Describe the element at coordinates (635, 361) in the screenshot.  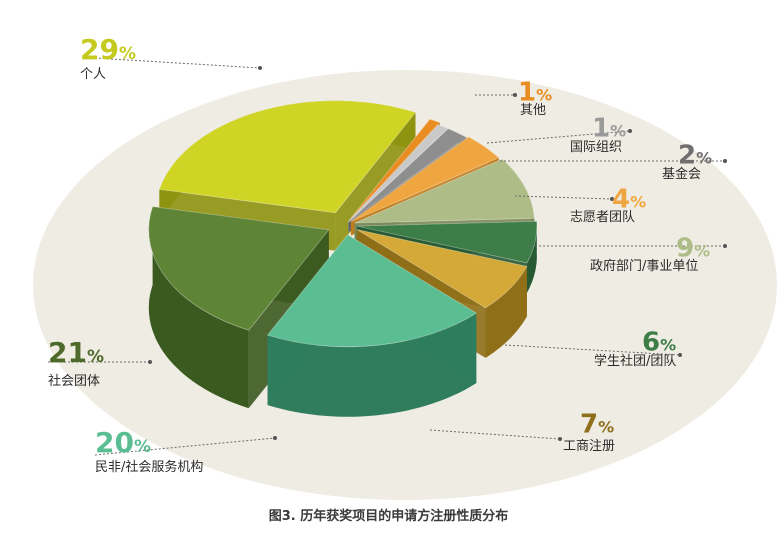
I see `slice-label: 学生社团/团队` at that location.